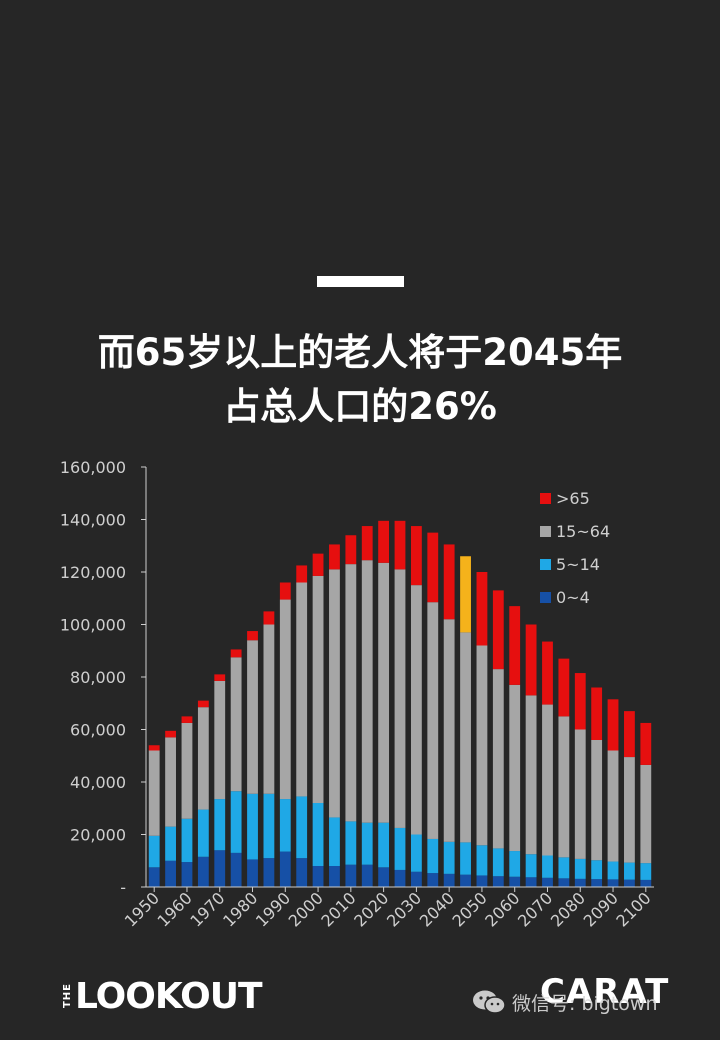 This screenshot has width=720, height=1040. I want to click on x-tick-label: 2010, so click(338, 909).